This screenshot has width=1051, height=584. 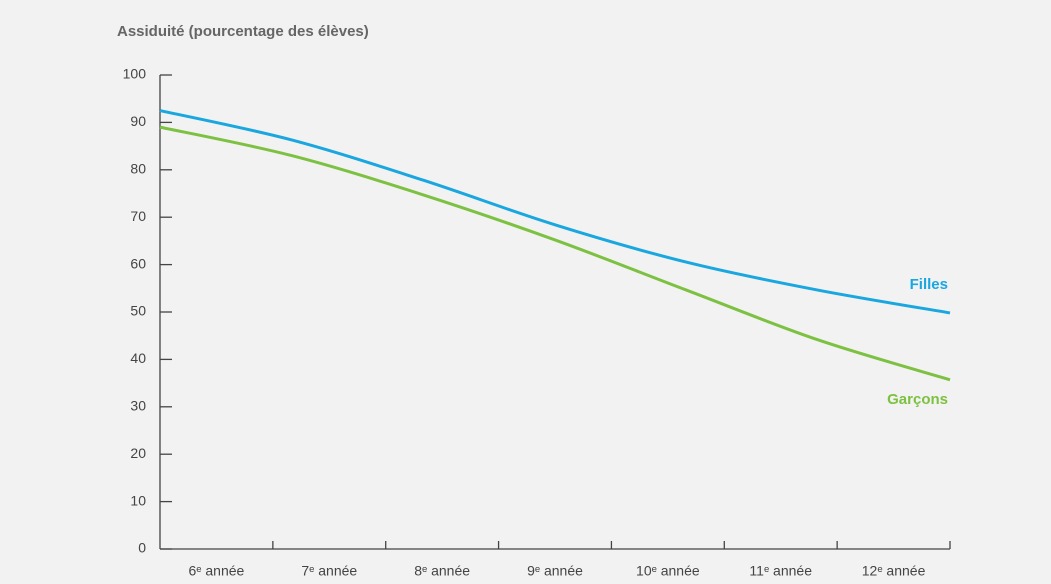 What do you see at coordinates (142, 548) in the screenshot?
I see `y-tick-label: 0` at bounding box center [142, 548].